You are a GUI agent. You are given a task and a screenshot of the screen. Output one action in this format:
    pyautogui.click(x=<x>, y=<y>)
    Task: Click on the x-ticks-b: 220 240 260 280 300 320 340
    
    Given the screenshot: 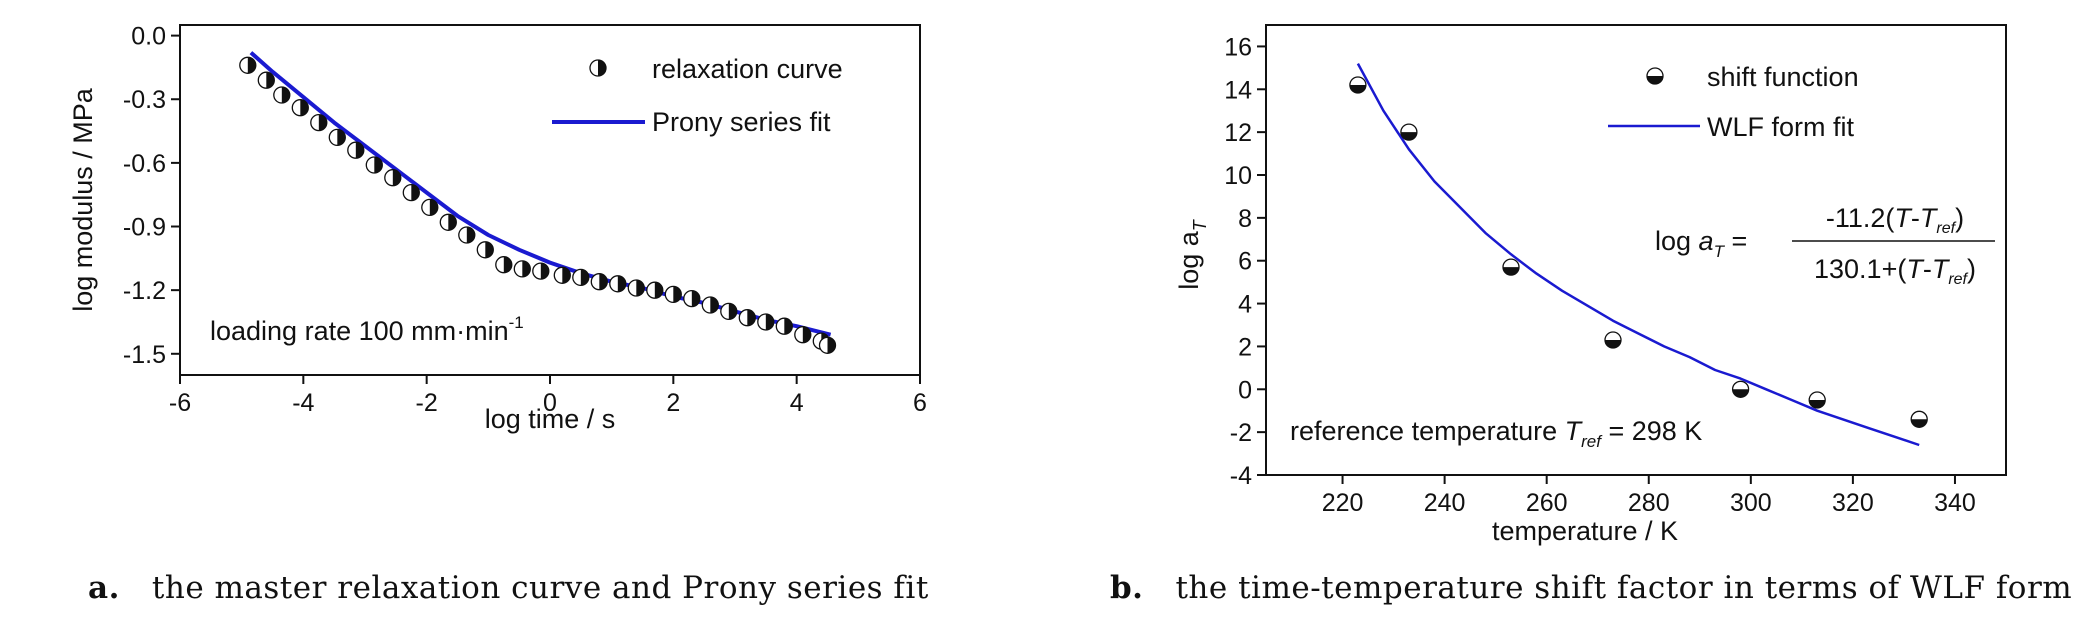 What is the action you would take?
    pyautogui.click(x=1649, y=496)
    